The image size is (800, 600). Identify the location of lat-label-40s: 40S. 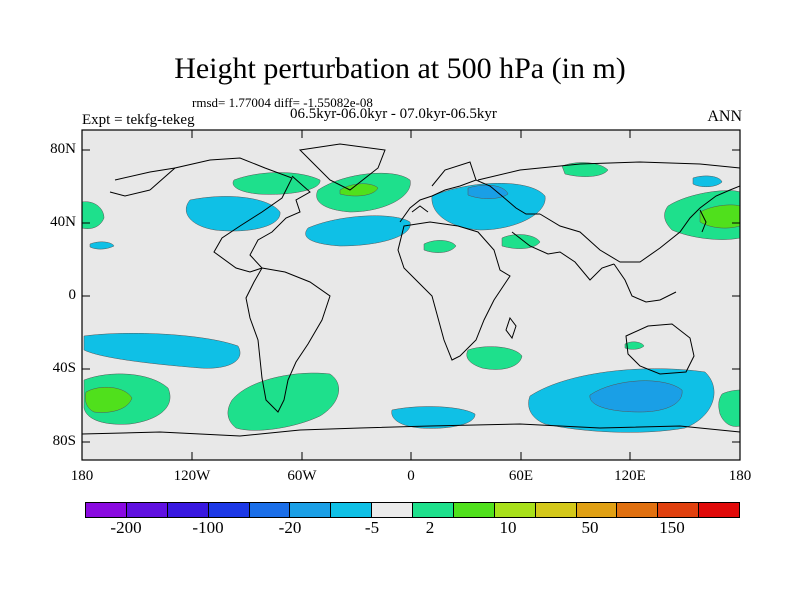
(64, 368).